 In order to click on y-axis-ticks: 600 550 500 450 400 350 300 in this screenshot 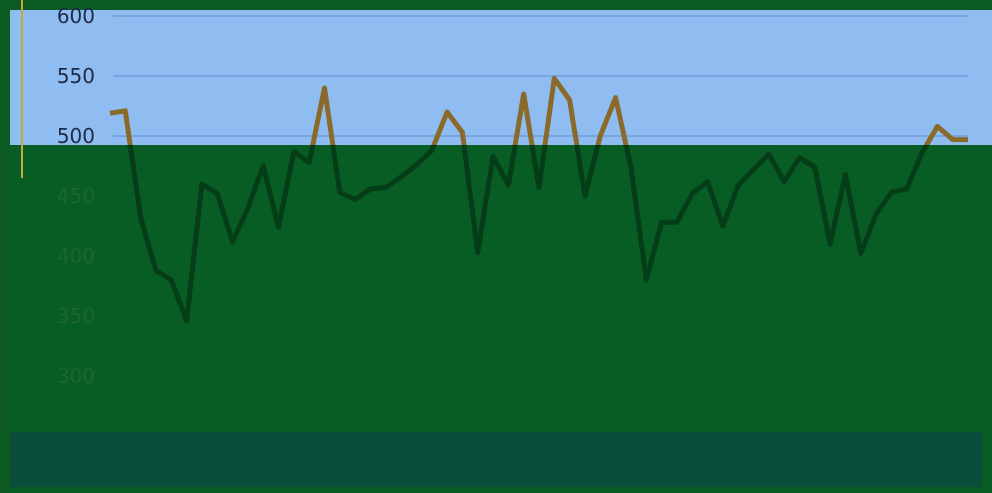, I will do `click(76, 196)`.